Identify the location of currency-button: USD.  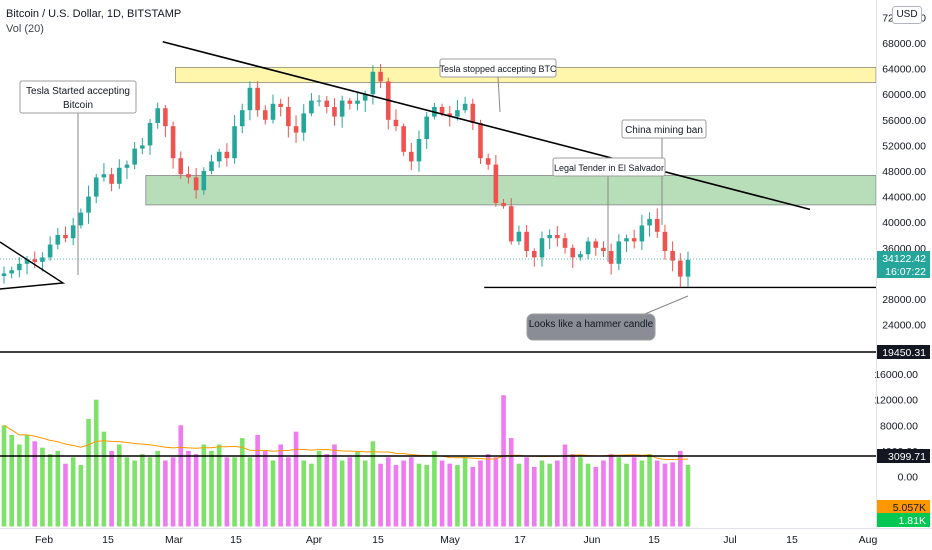
(907, 15).